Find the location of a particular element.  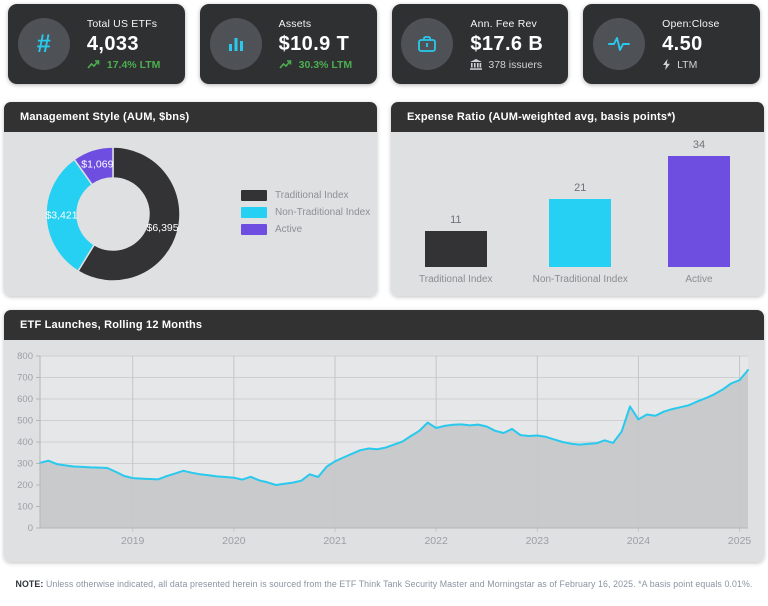

x-axis-label: 2019 is located at coordinates (133, 541).